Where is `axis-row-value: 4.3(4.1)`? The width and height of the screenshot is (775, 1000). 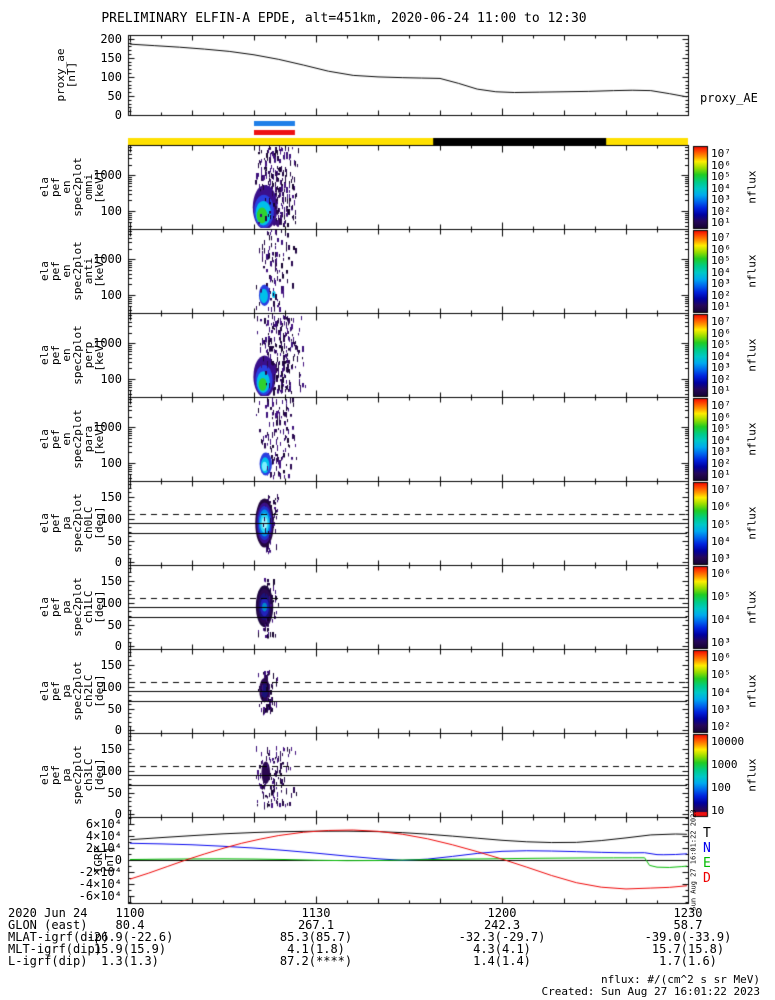 axis-row-value: 4.3(4.1) is located at coordinates (502, 949).